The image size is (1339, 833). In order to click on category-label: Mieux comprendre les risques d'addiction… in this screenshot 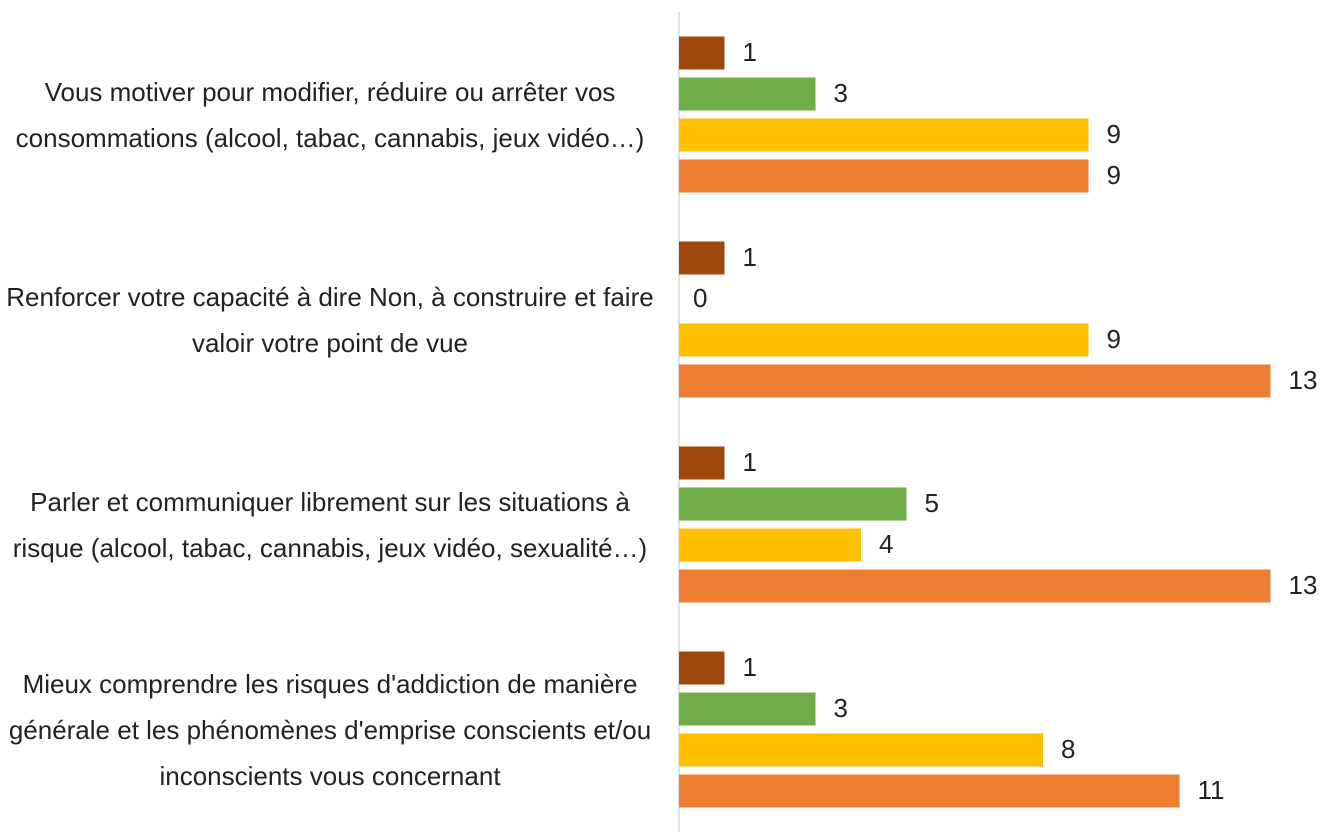, I will do `click(330, 729)`.